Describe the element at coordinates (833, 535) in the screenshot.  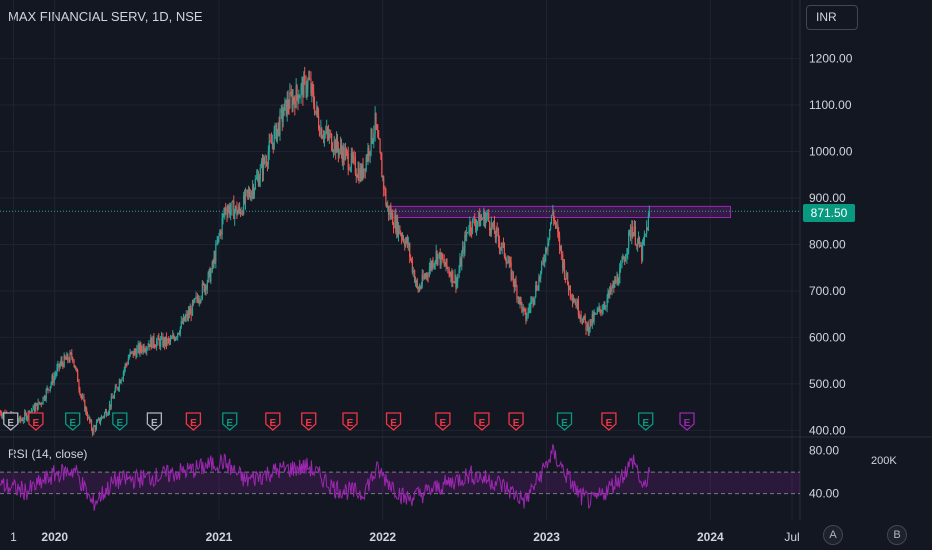
I see `auto-scale-button: A` at that location.